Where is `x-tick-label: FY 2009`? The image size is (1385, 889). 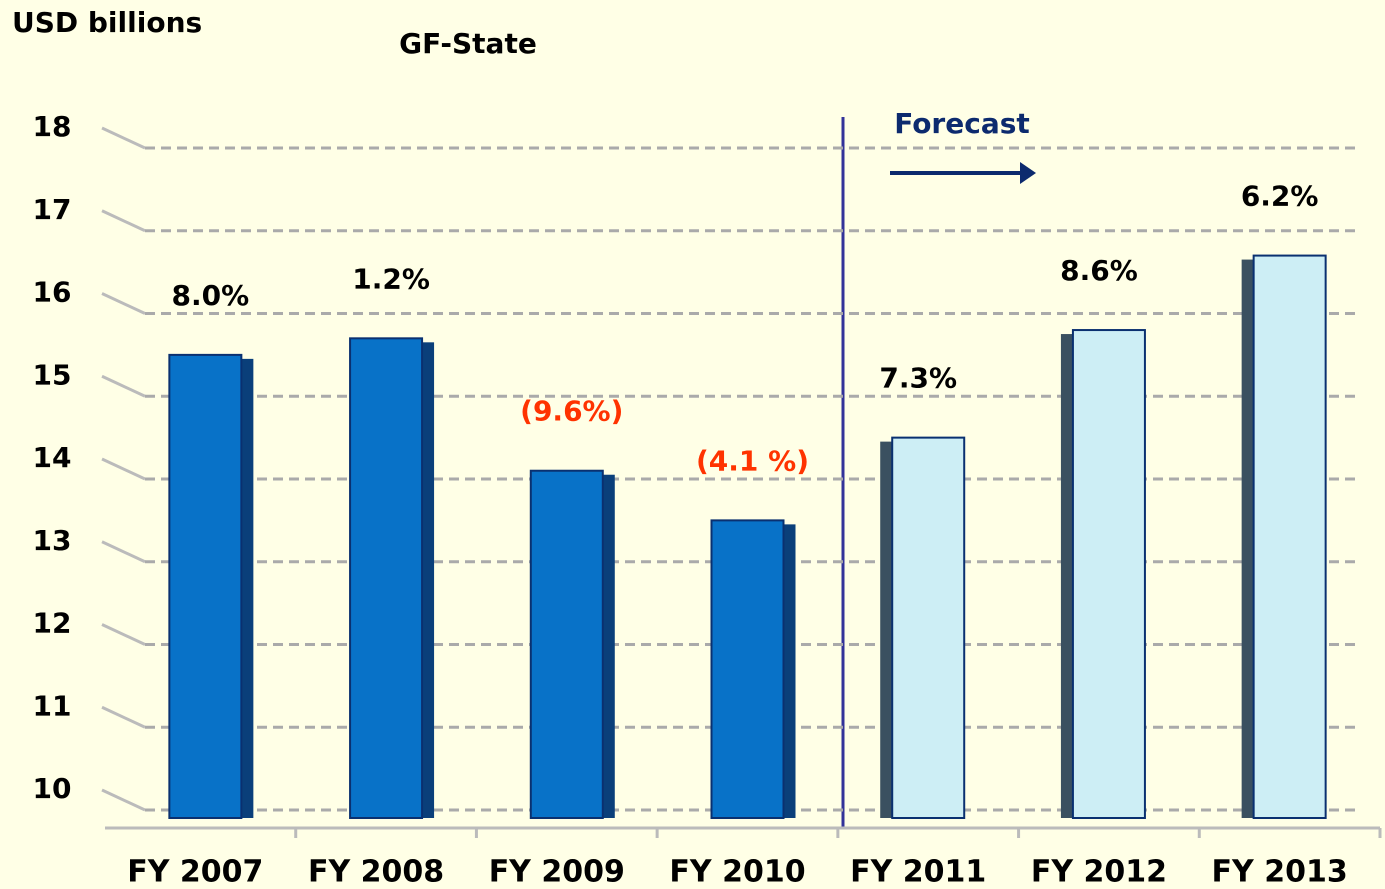
x-tick-label: FY 2009 is located at coordinates (557, 872).